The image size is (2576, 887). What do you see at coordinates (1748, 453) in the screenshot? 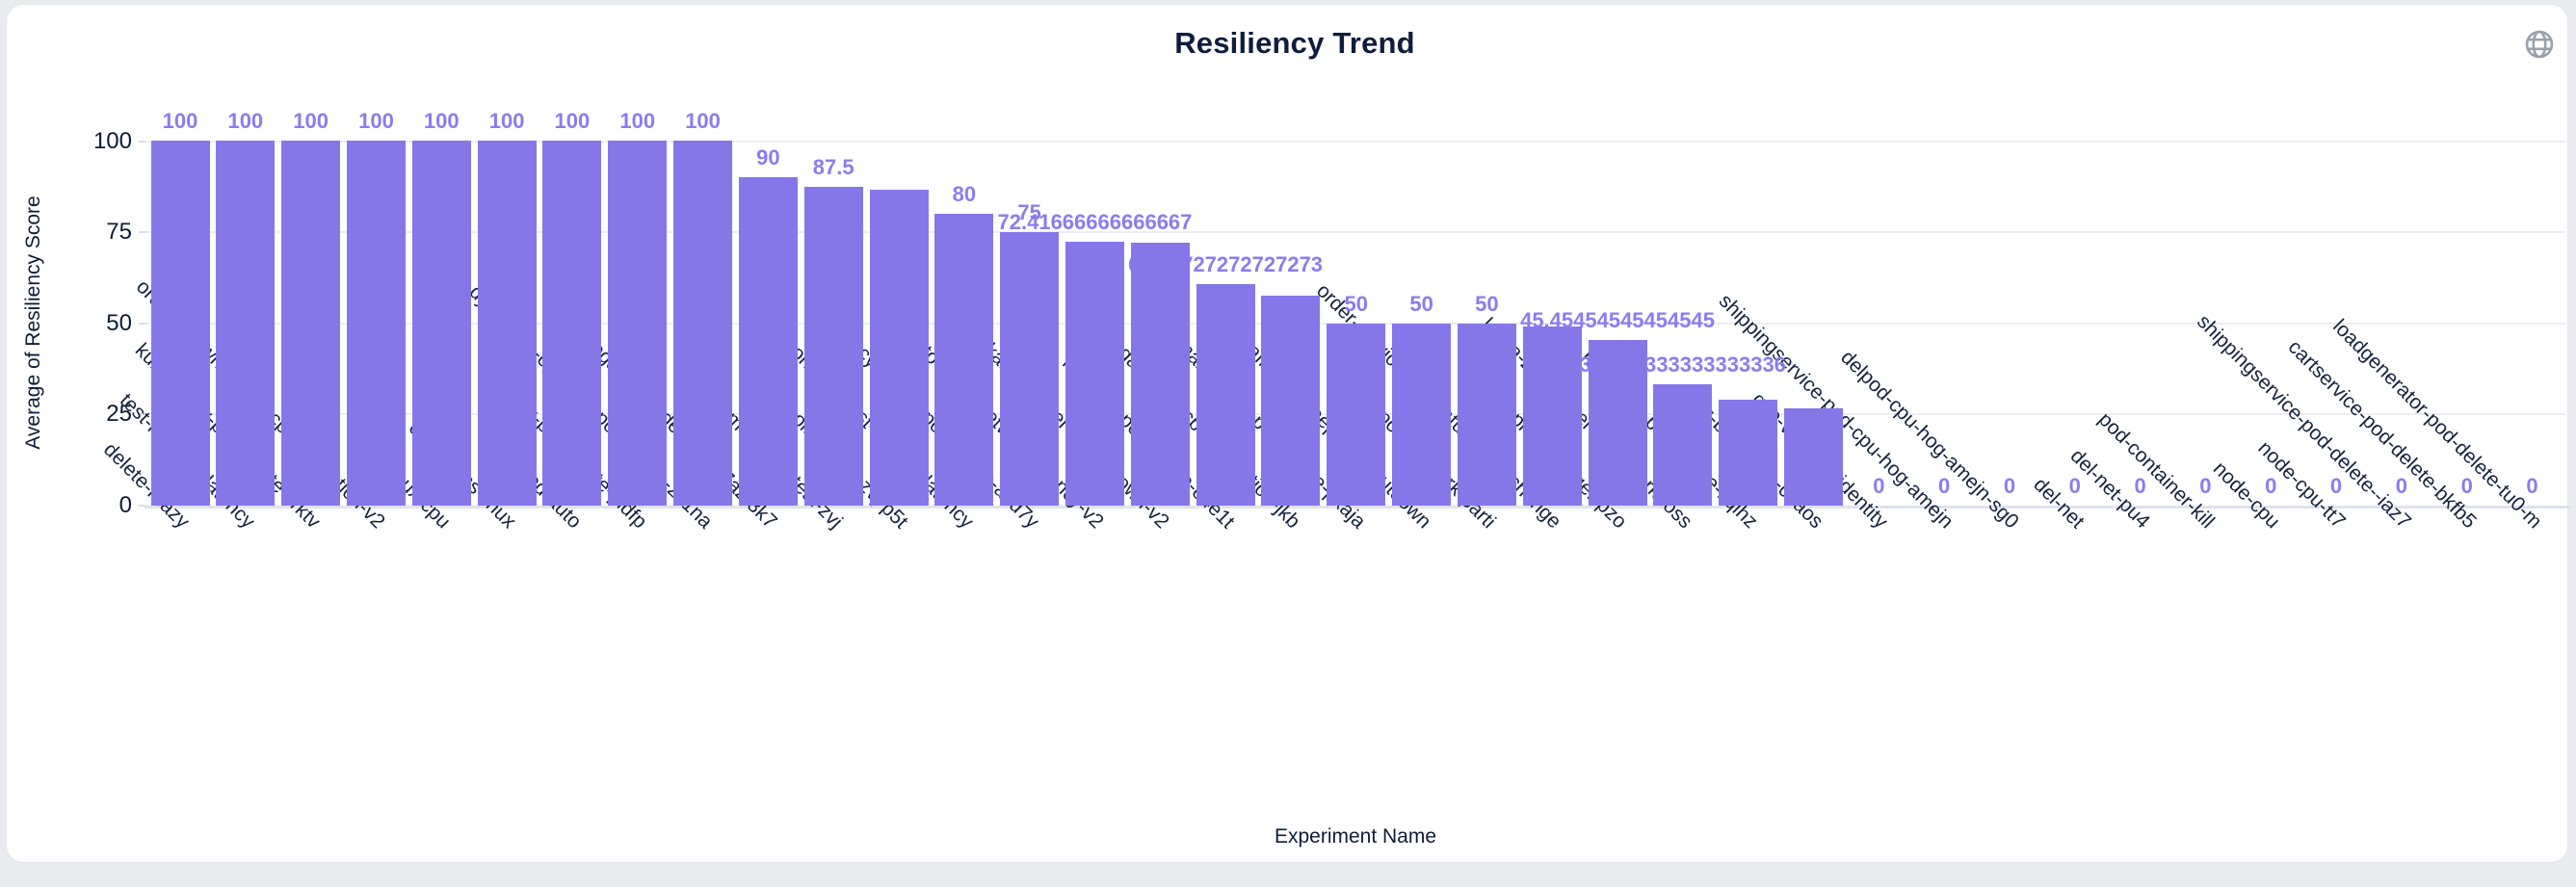
I see `bar-redis-cart-pod-delete-kqihz` at bounding box center [1748, 453].